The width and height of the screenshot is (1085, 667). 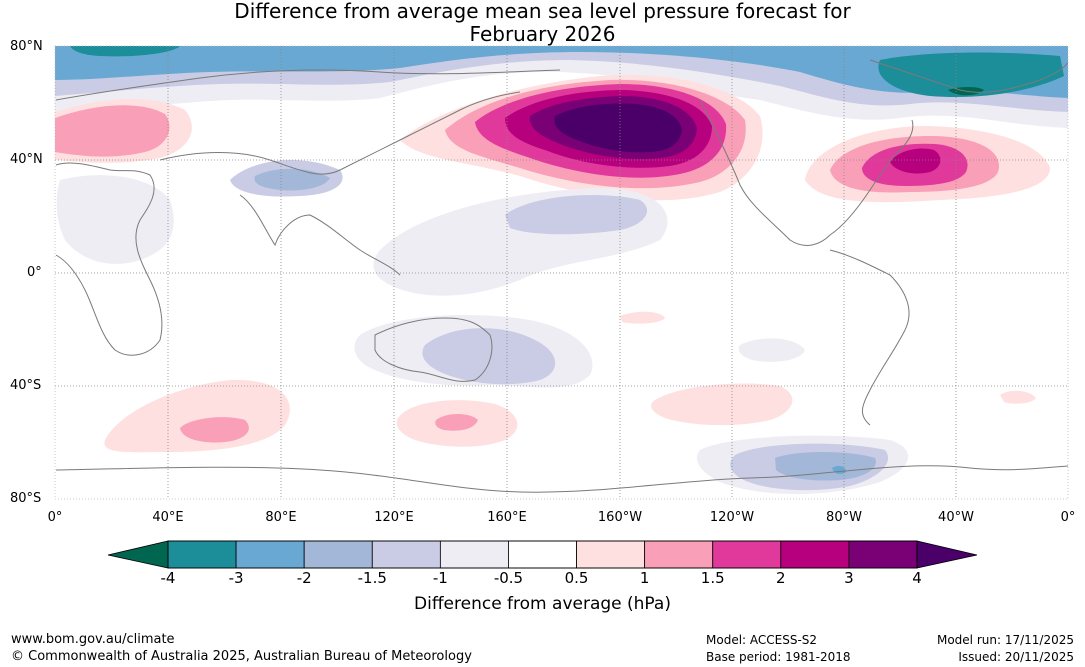 What do you see at coordinates (844, 517) in the screenshot?
I see `lon-label-80w: 80°W` at bounding box center [844, 517].